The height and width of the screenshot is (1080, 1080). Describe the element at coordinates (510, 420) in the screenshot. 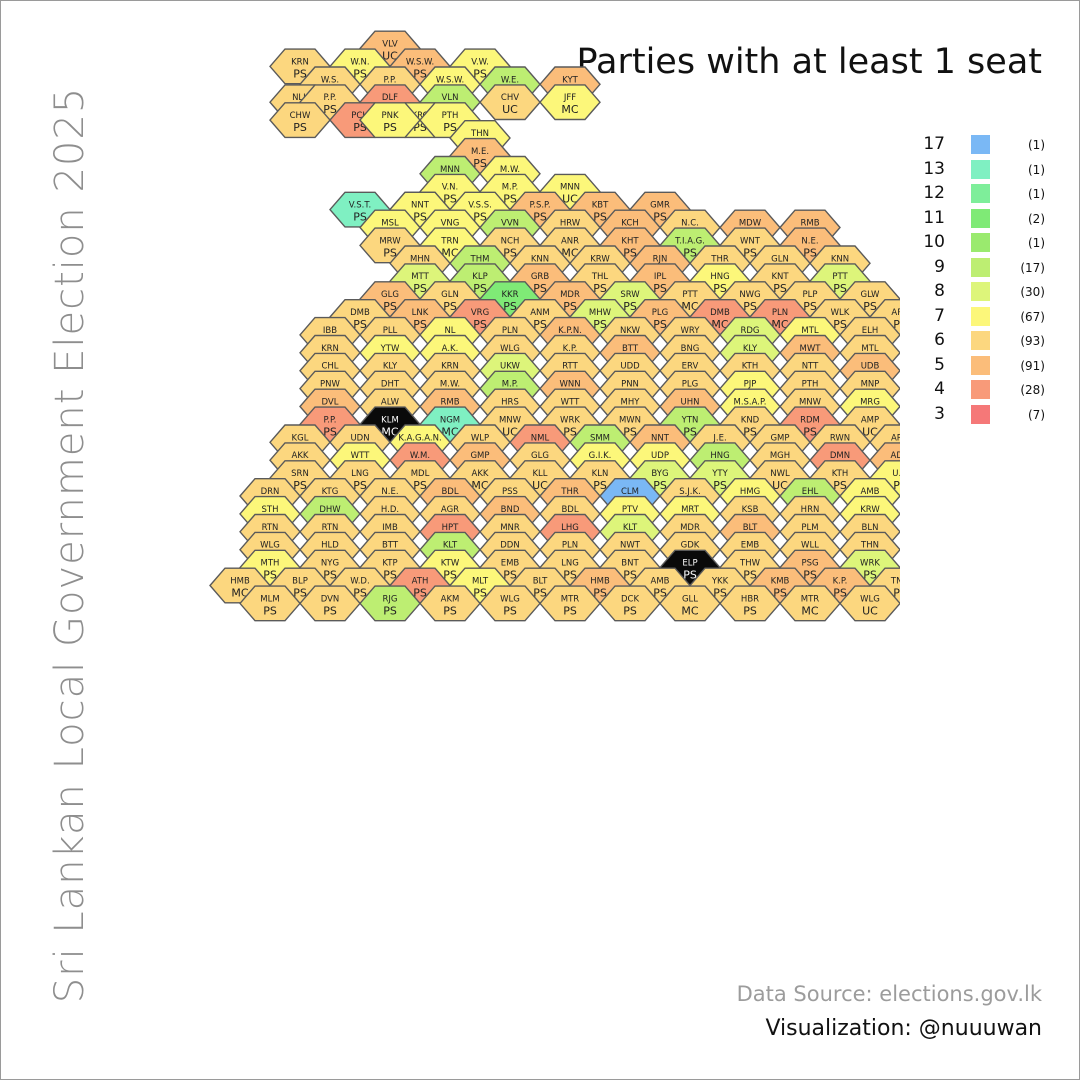

I see `hex-region-code: MNW` at that location.